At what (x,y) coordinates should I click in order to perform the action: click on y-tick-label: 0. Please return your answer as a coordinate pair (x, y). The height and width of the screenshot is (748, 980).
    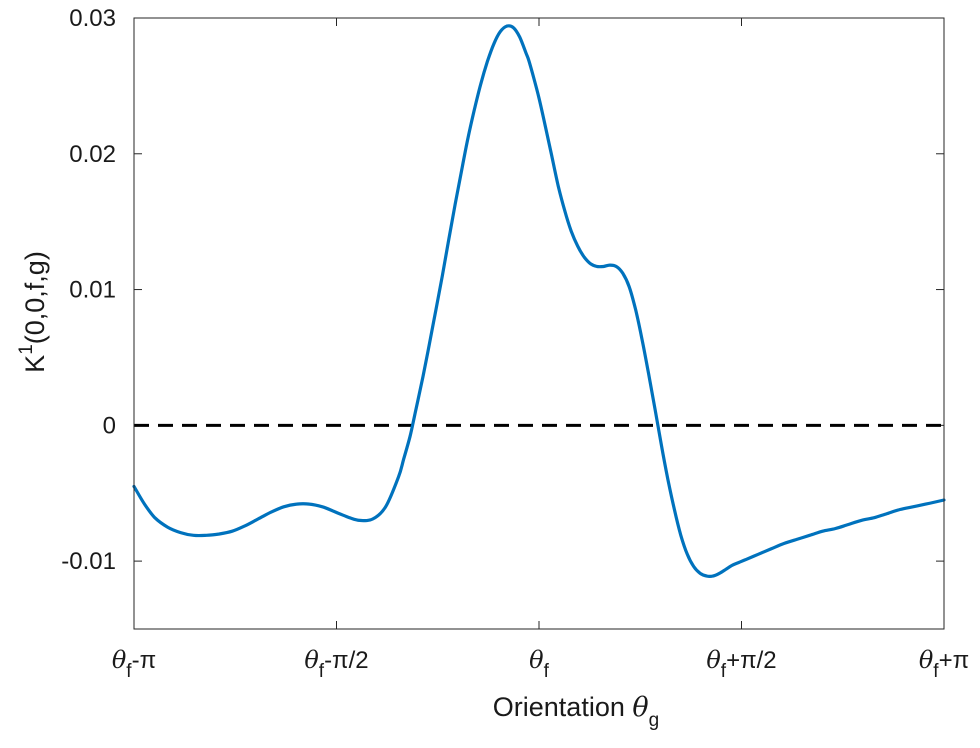
    Looking at the image, I should click on (109, 425).